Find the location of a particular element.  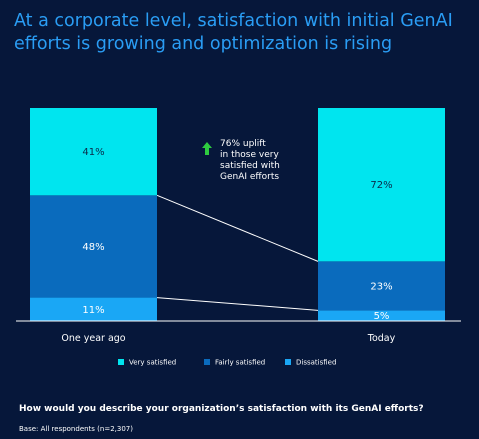

category-label: One year ago is located at coordinates (93, 338).